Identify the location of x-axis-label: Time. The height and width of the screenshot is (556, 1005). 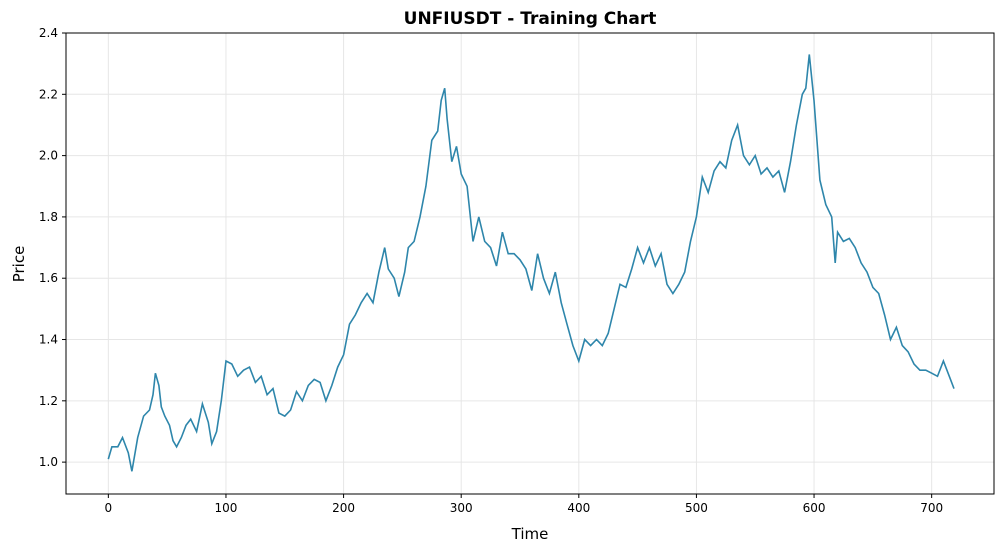
(530, 534).